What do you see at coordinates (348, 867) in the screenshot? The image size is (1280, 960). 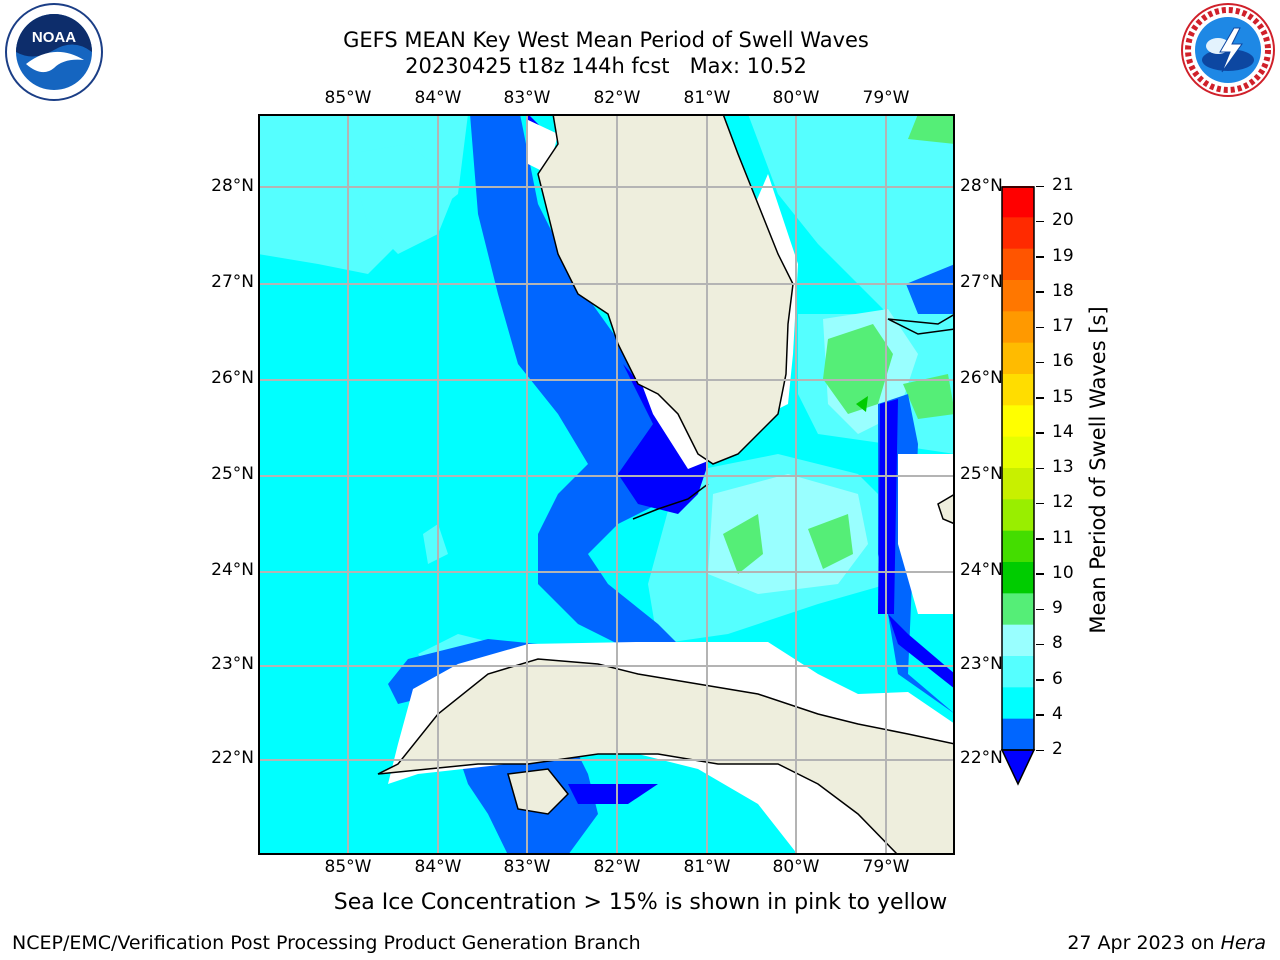 I see `lon-label-bottom: 85°W` at bounding box center [348, 867].